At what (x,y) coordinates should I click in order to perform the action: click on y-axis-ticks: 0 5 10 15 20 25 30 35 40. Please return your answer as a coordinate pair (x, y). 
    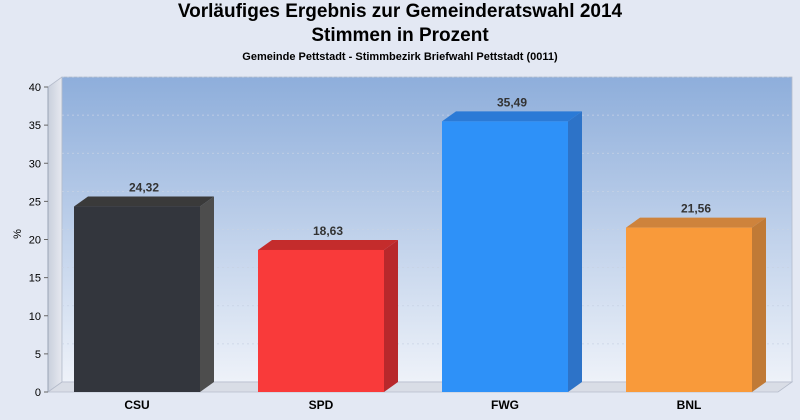
    Looking at the image, I should click on (38, 240).